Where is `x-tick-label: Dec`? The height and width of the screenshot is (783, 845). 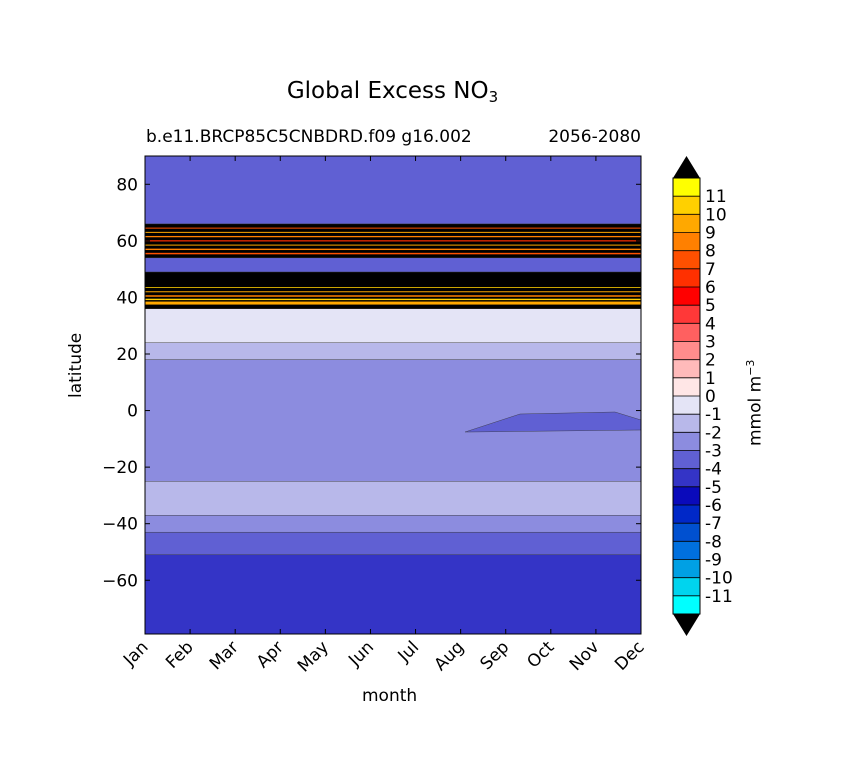
x-tick-label: Dec is located at coordinates (629, 655).